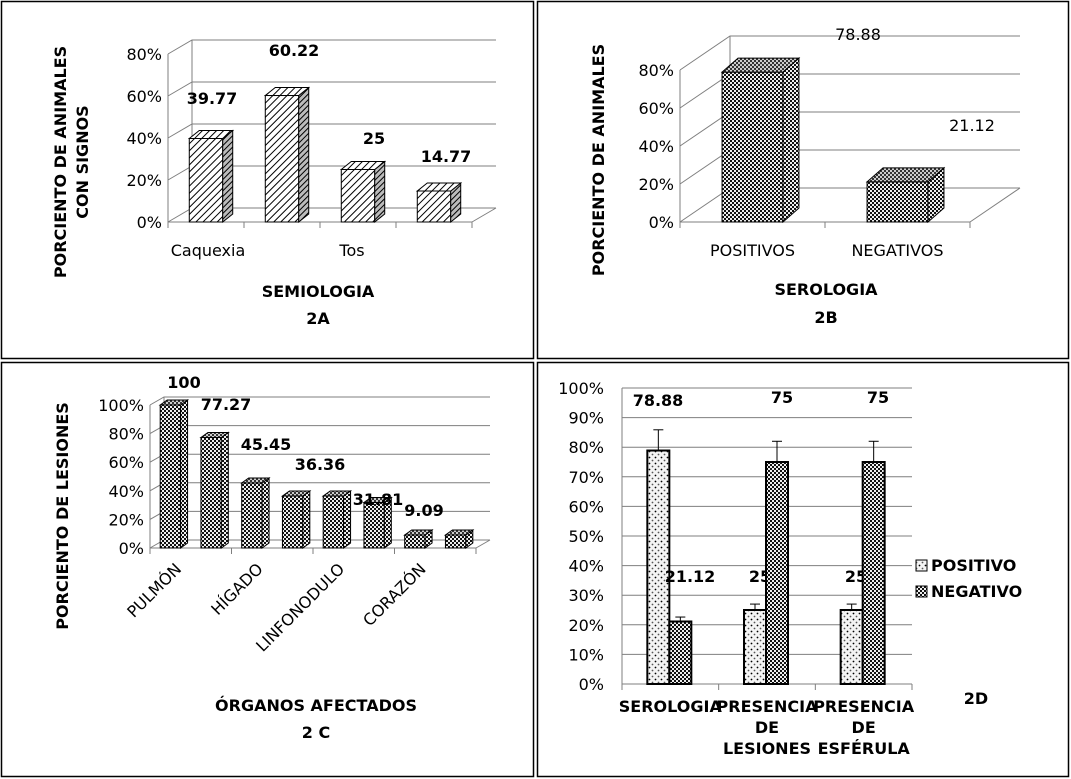 The width and height of the screenshot is (1071, 779). What do you see at coordinates (212, 98) in the screenshot?
I see `data-label: 39.77` at bounding box center [212, 98].